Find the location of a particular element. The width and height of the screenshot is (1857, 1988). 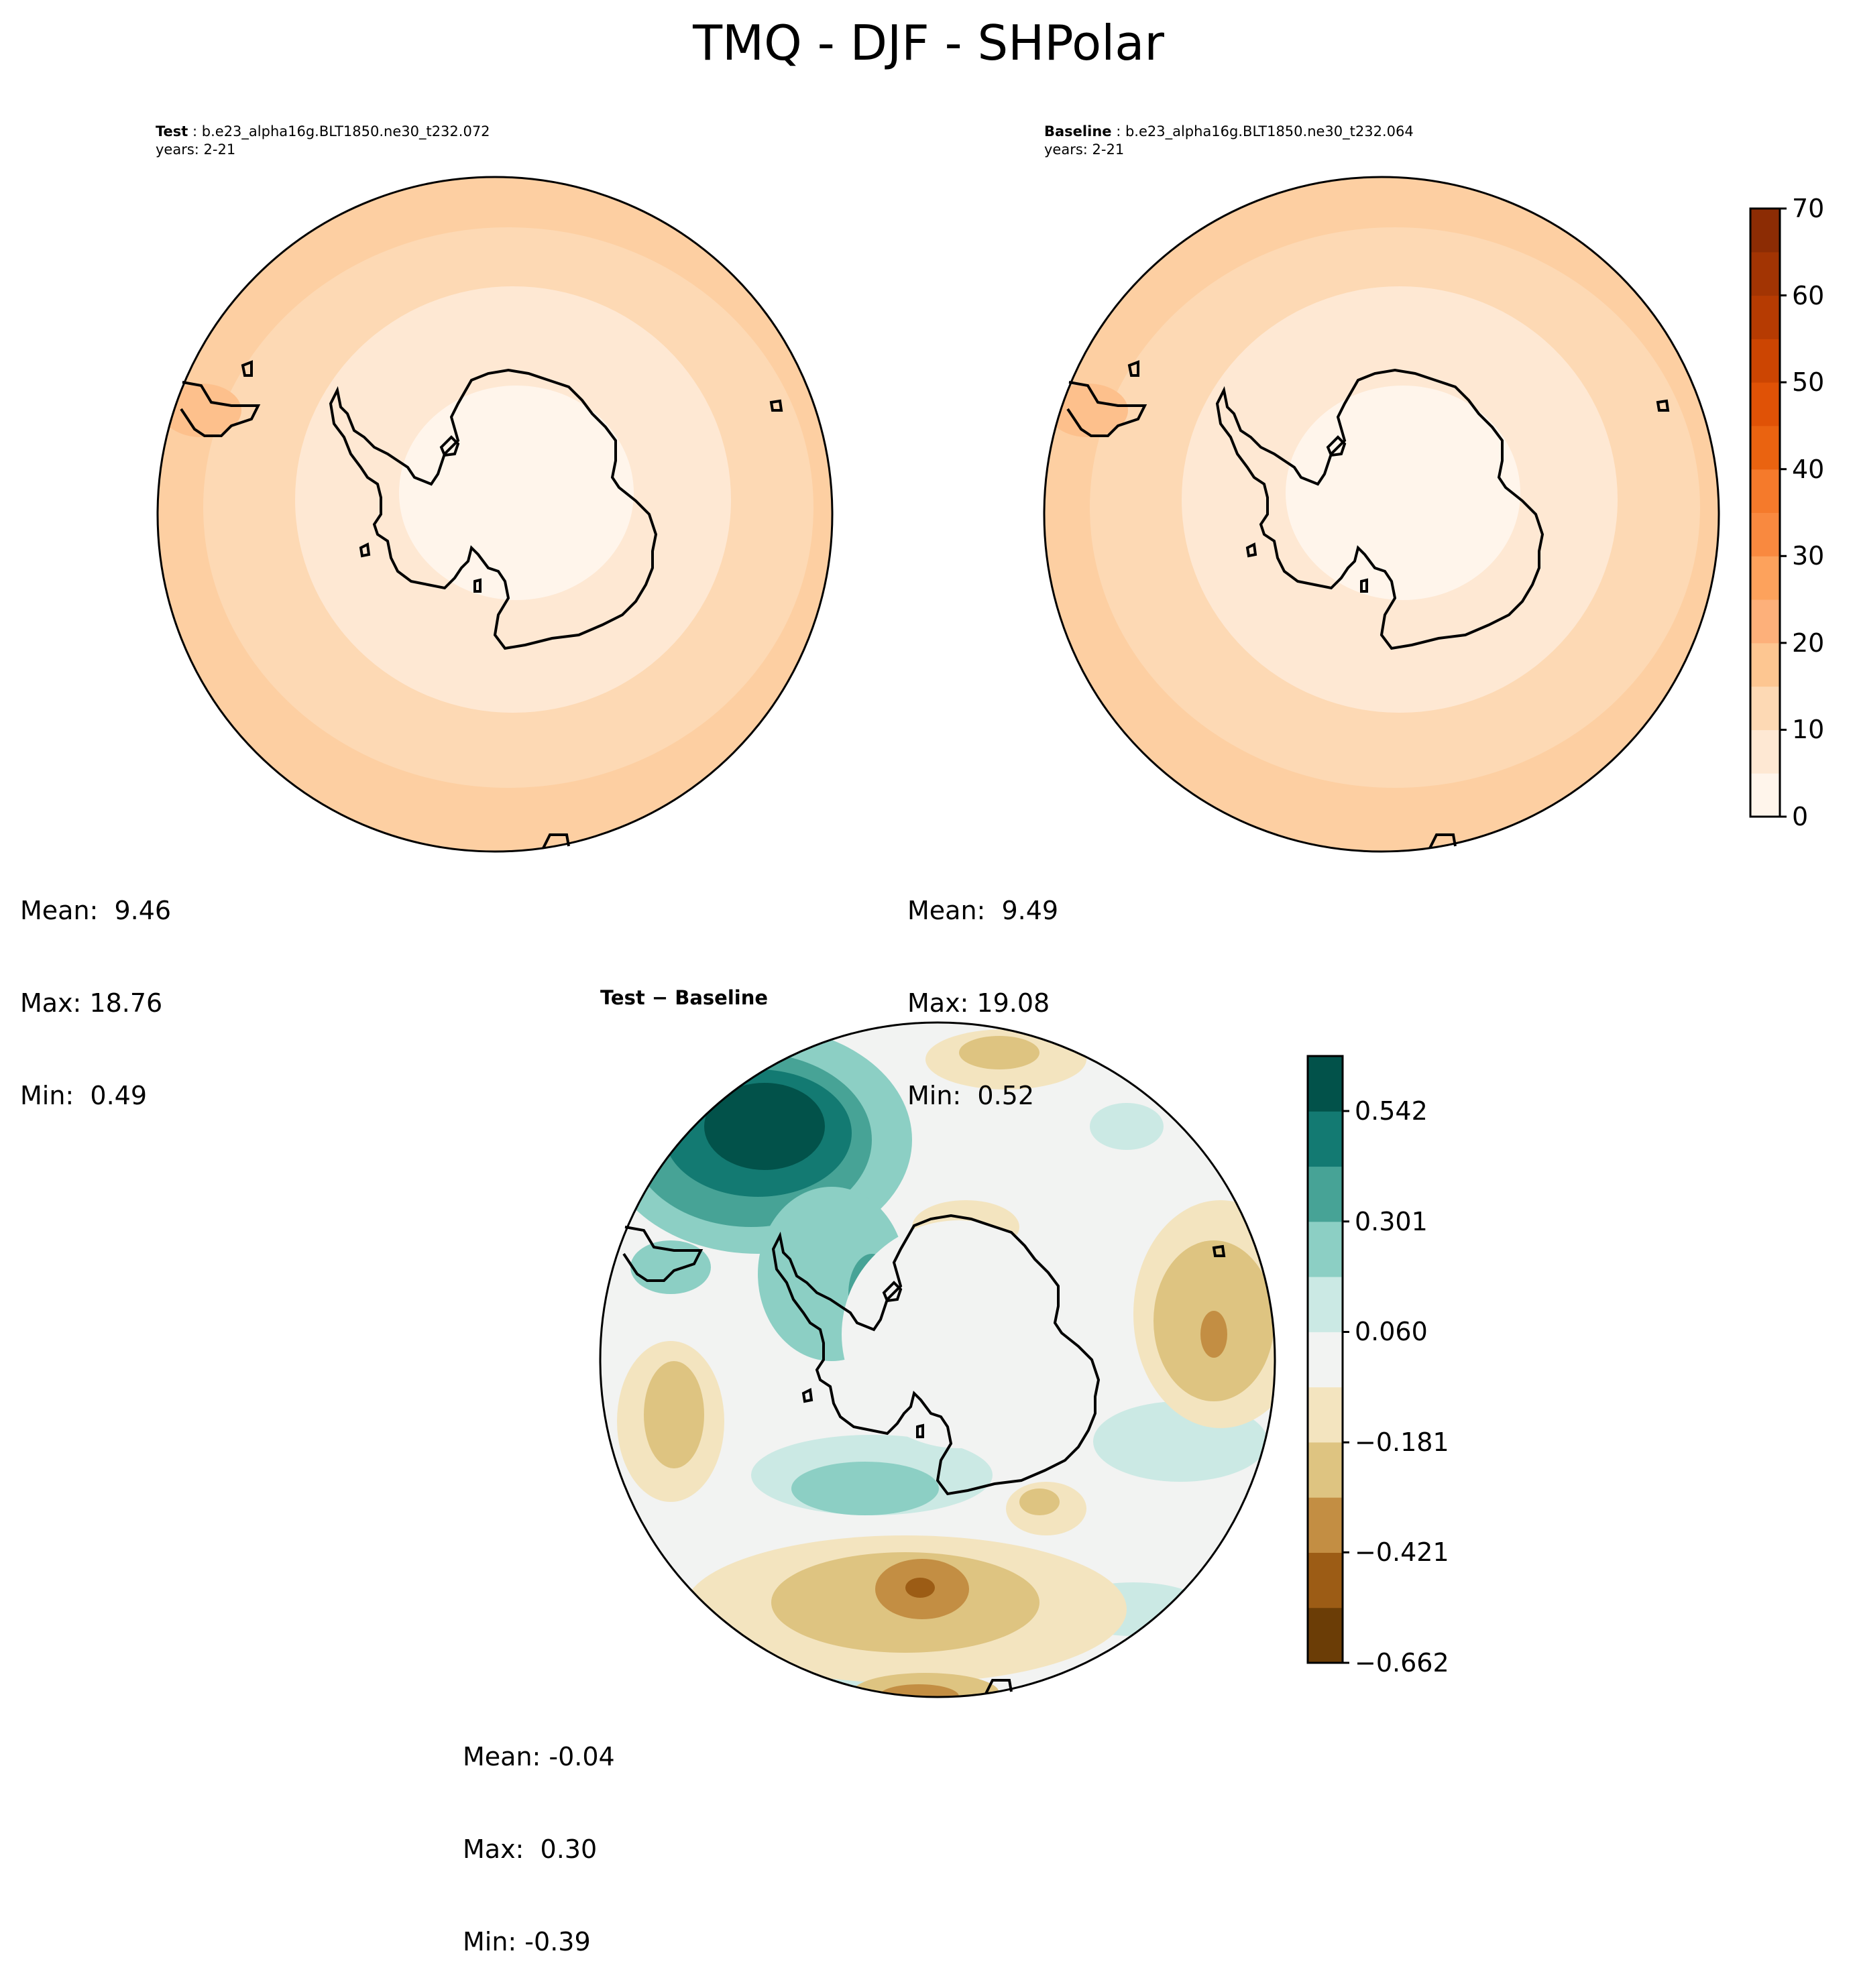

main-colorbar-frame is located at coordinates (1765, 512).